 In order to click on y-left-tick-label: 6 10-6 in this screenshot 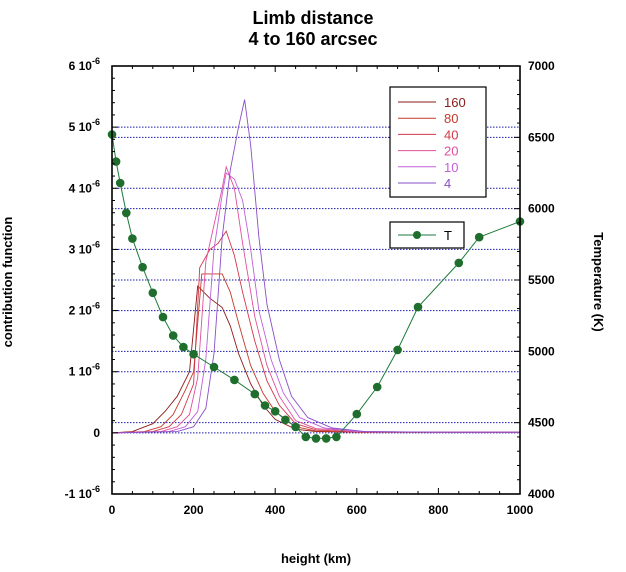, I will do `click(84, 64)`.